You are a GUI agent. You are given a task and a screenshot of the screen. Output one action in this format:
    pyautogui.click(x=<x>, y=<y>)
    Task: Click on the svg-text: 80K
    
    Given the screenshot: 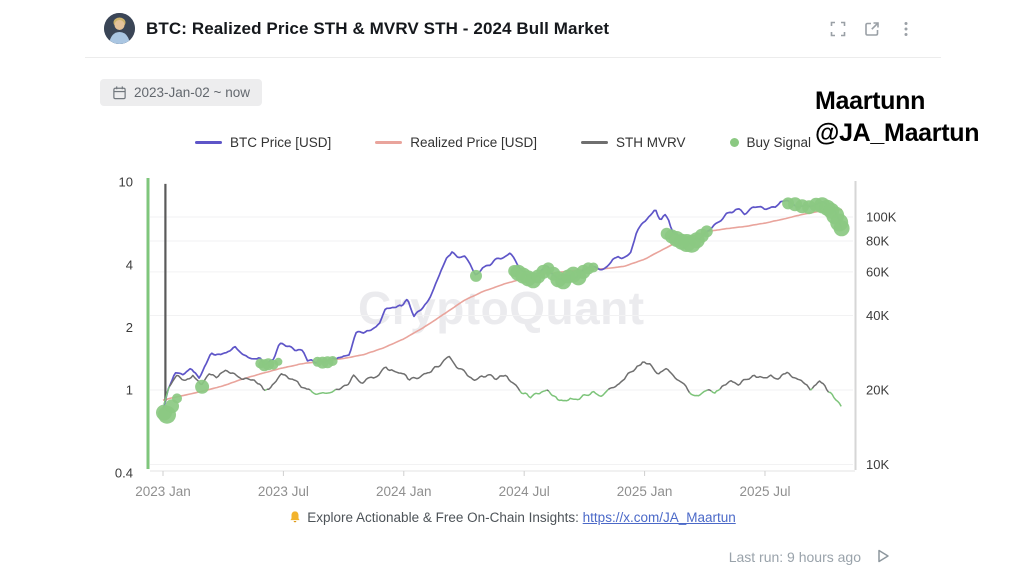 What is the action you would take?
    pyautogui.click(x=877, y=240)
    